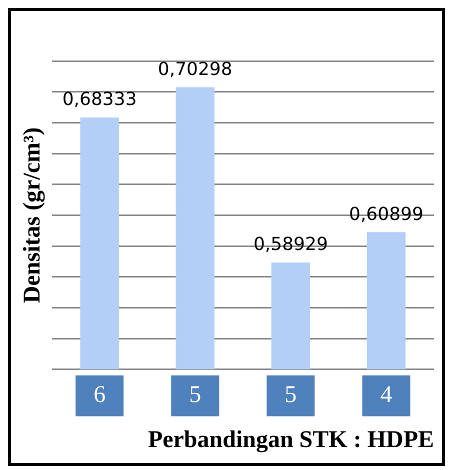 Image resolution: width=449 pixels, height=470 pixels. Describe the element at coordinates (195, 69) in the screenshot. I see `data-label: 0,70298` at that location.